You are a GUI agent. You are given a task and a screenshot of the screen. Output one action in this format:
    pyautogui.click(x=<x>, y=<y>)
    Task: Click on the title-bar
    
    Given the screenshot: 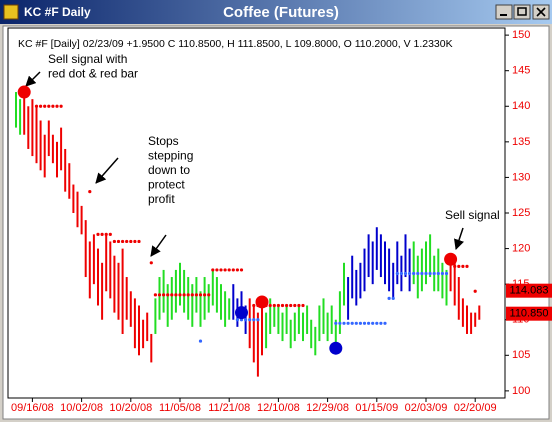 What is the action you would take?
    pyautogui.click(x=276, y=12)
    